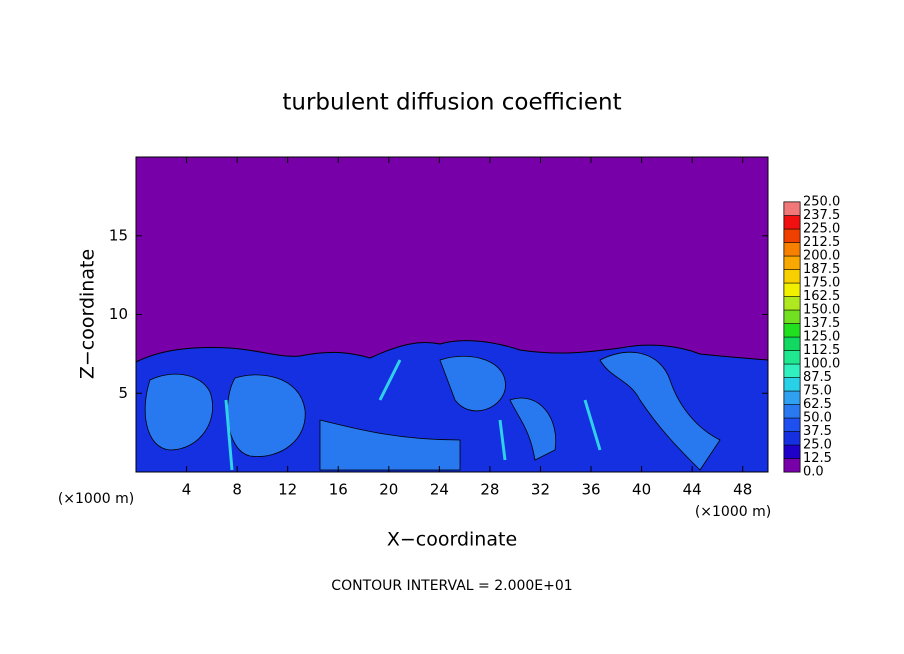  Describe the element at coordinates (439, 490) in the screenshot. I see `x-tick-label: 24` at that location.